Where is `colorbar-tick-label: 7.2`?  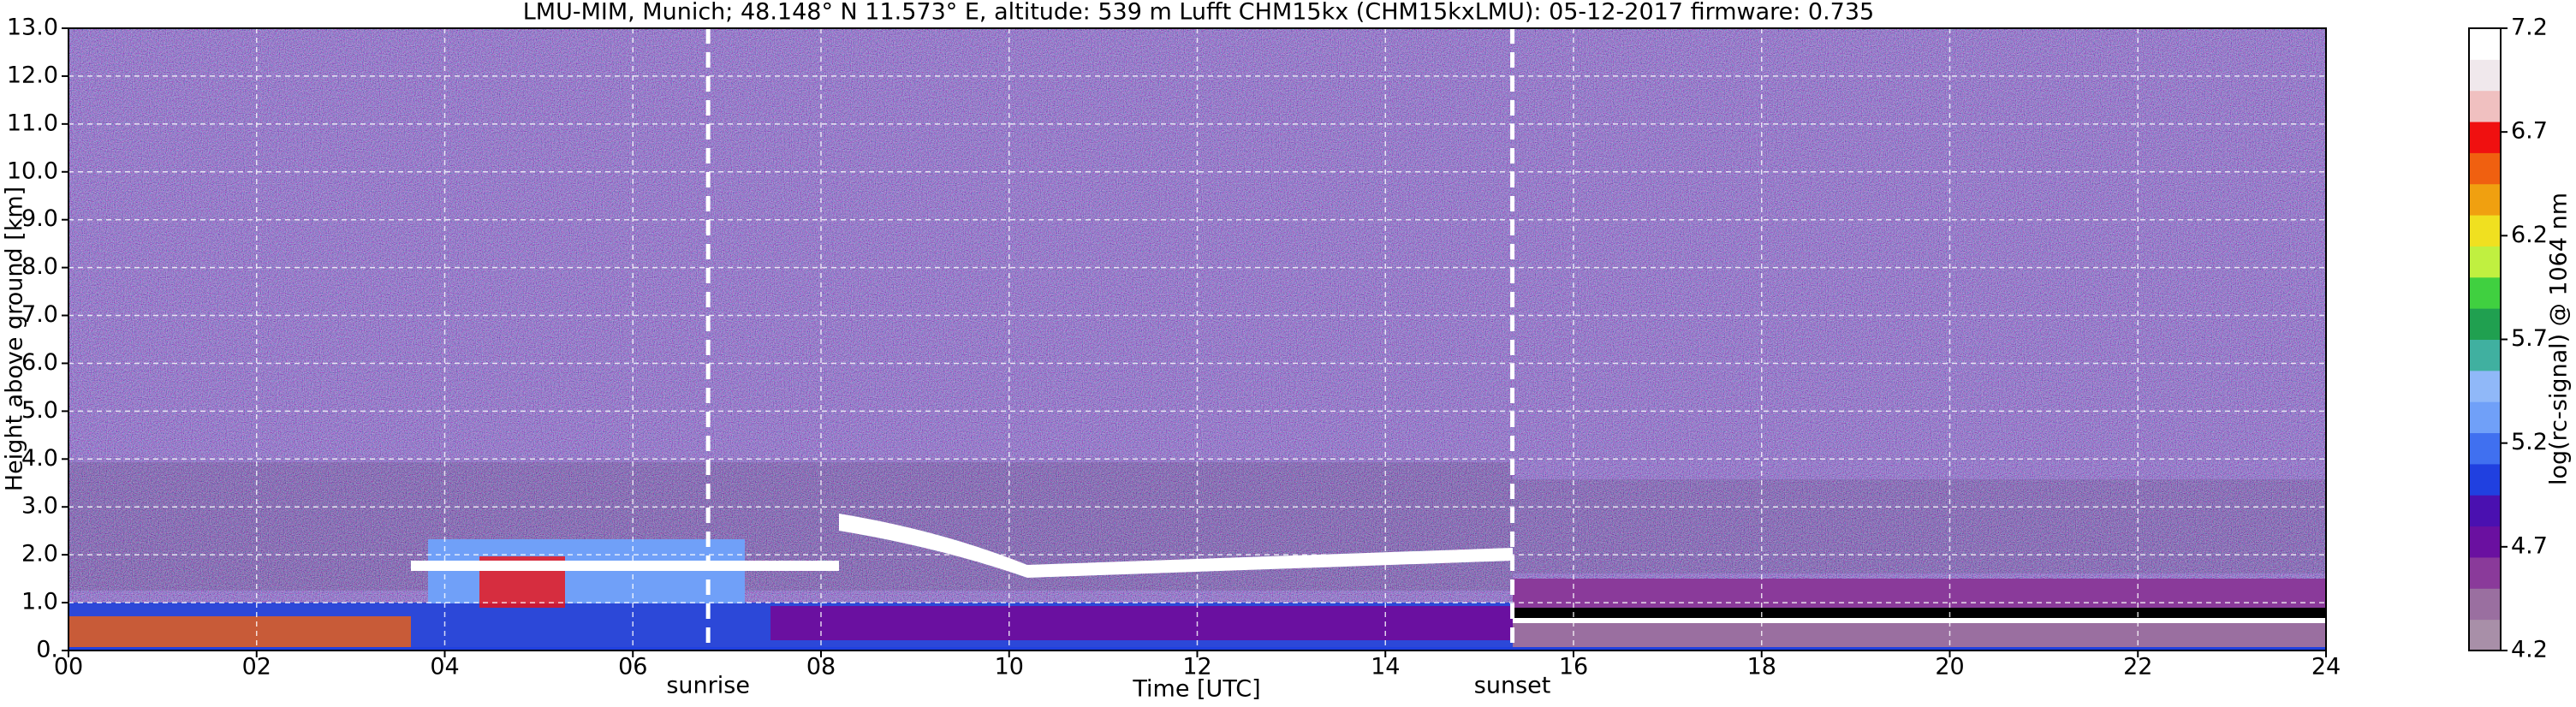 colorbar-tick-label: 7.2 is located at coordinates (2530, 28).